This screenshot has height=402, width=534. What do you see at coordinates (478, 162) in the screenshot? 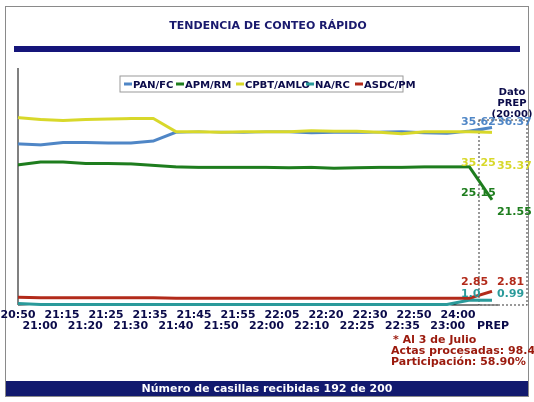
I see `end-value-label: 35.25` at bounding box center [478, 162].